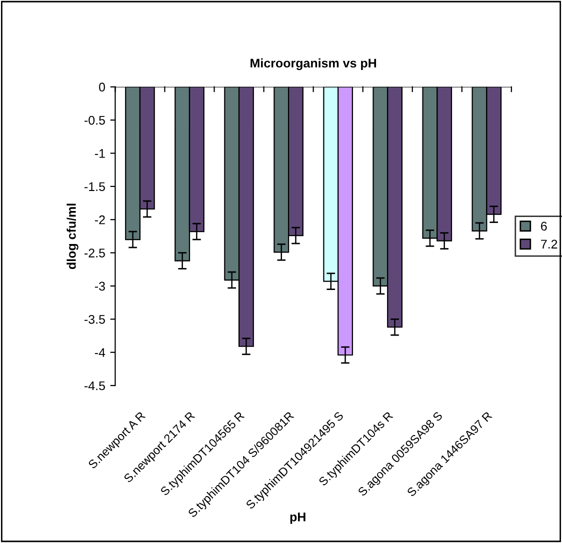 The height and width of the screenshot is (543, 562). I want to click on y-tick-label: 0, so click(102, 87).